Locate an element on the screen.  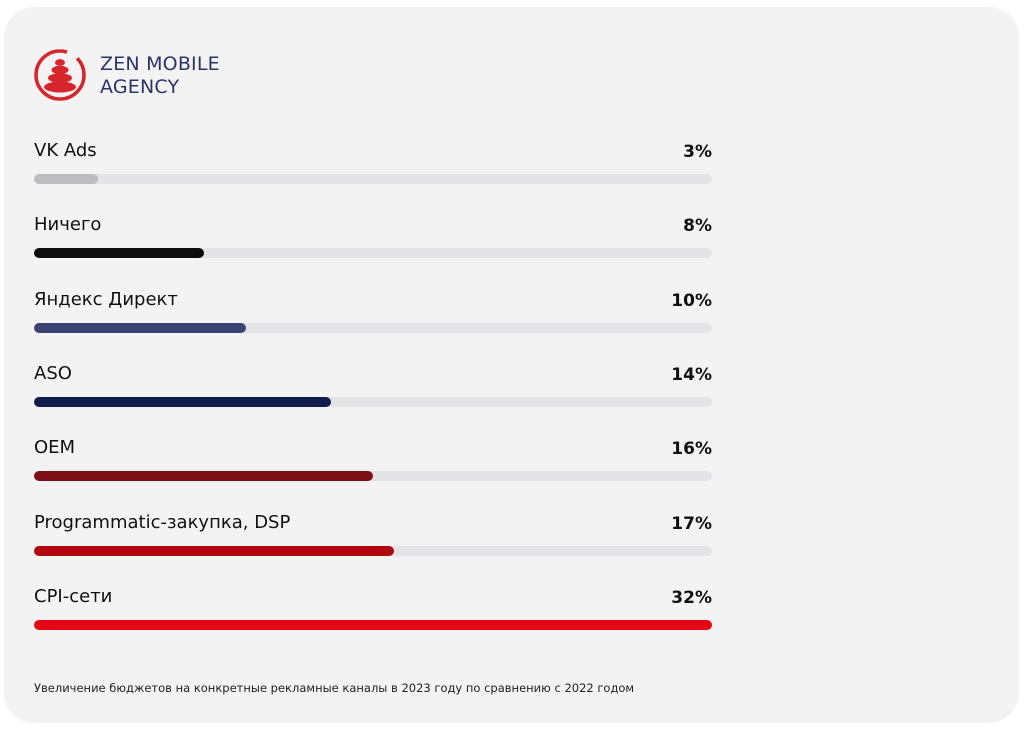
bar-row: Programmatic-закупка, DSP 17% is located at coordinates (374, 542).